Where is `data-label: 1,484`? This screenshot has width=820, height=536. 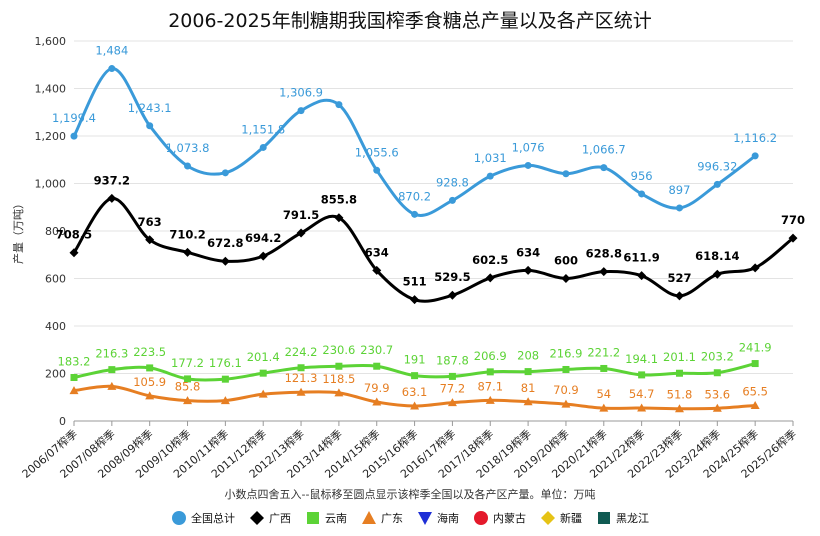 data-label: 1,484 is located at coordinates (111, 51).